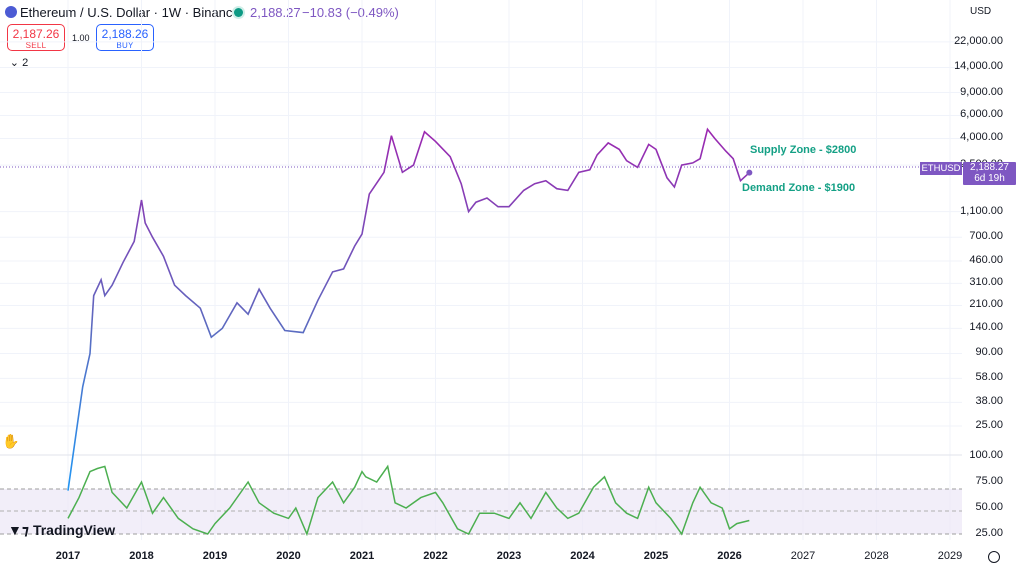 The height and width of the screenshot is (566, 1024). What do you see at coordinates (986, 282) in the screenshot?
I see `price-tick-label: 310.00` at bounding box center [986, 282].